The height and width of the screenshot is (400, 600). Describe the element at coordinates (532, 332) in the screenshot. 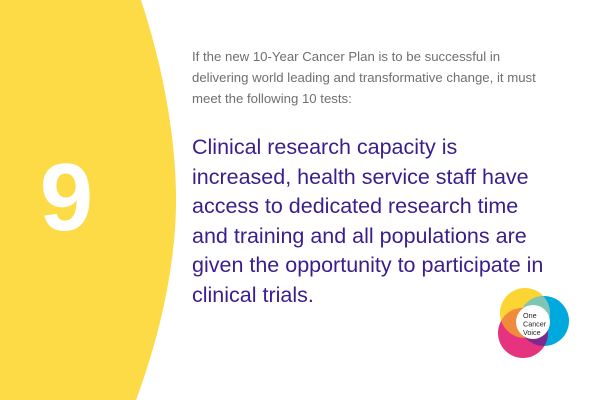

I see `logo-text-line3: Voice` at that location.